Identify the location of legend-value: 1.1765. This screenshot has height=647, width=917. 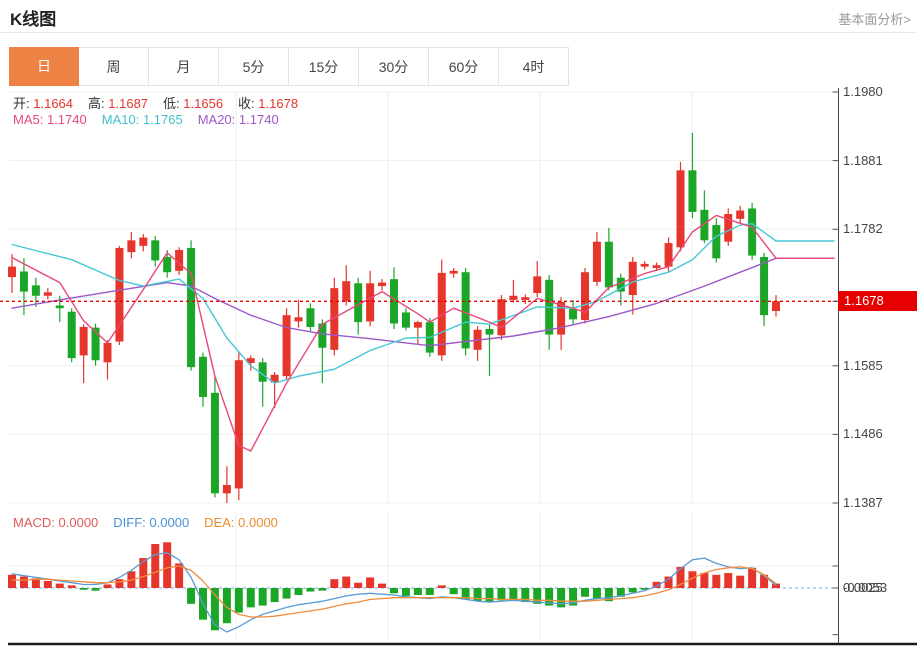
(162, 119).